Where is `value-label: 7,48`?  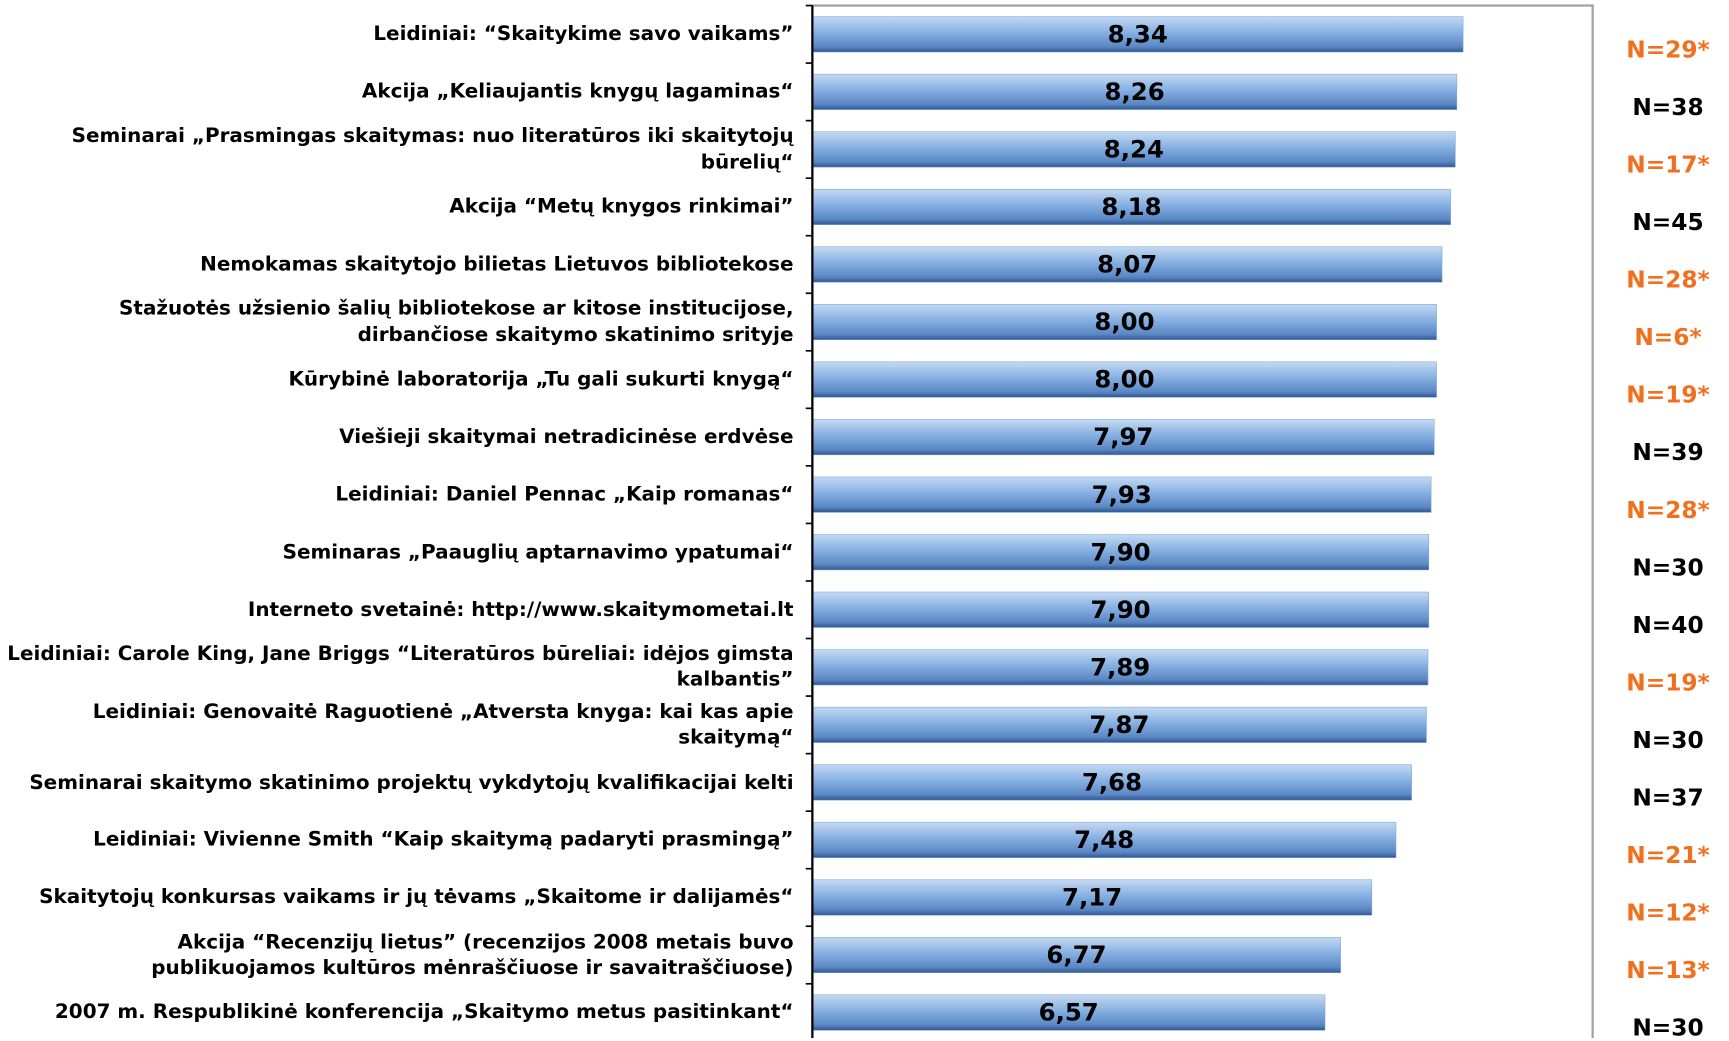
value-label: 7,48 is located at coordinates (1104, 839).